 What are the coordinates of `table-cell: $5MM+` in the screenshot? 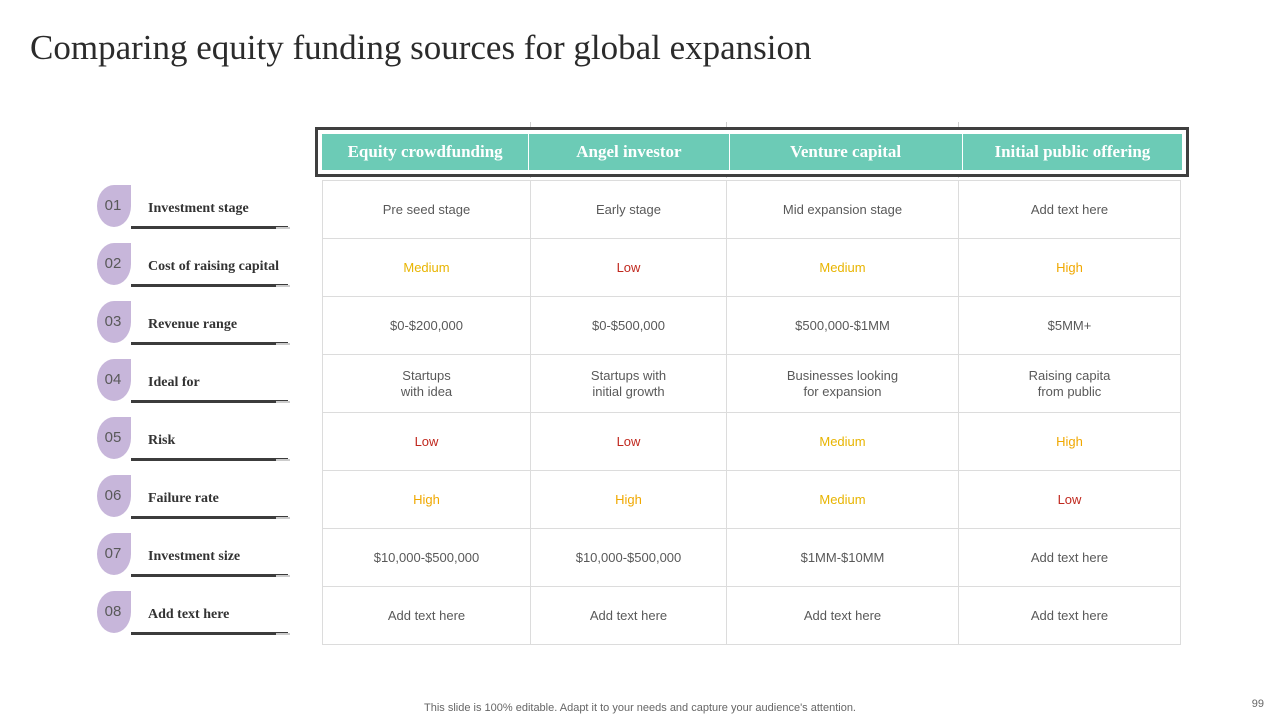 It's located at (1070, 325).